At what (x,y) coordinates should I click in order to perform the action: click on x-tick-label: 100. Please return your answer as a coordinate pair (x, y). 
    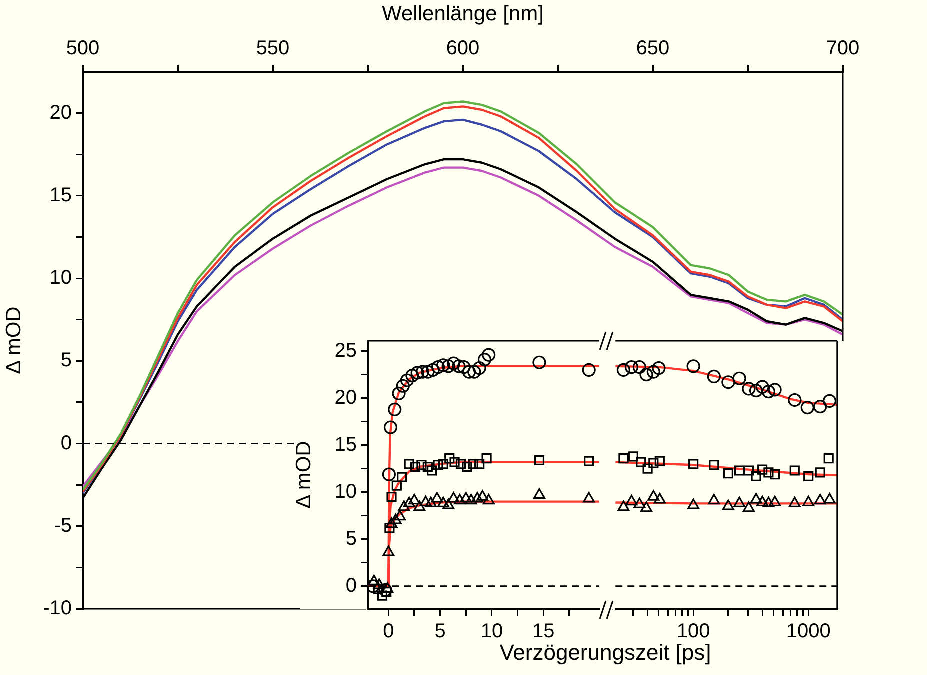
    Looking at the image, I should click on (693, 631).